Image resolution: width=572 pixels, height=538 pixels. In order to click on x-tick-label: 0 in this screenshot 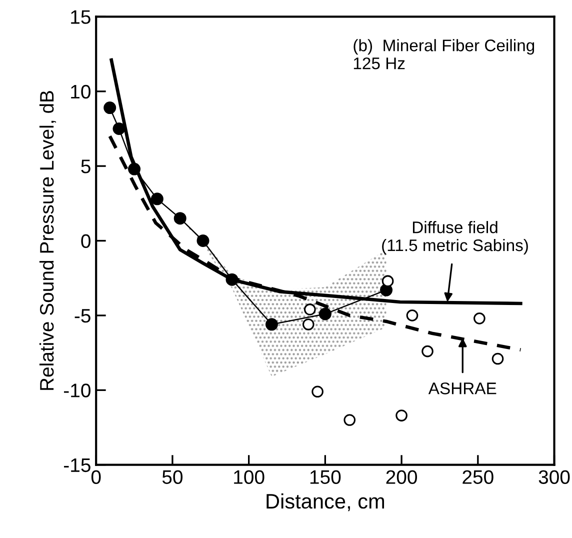, I will do `click(96, 477)`.